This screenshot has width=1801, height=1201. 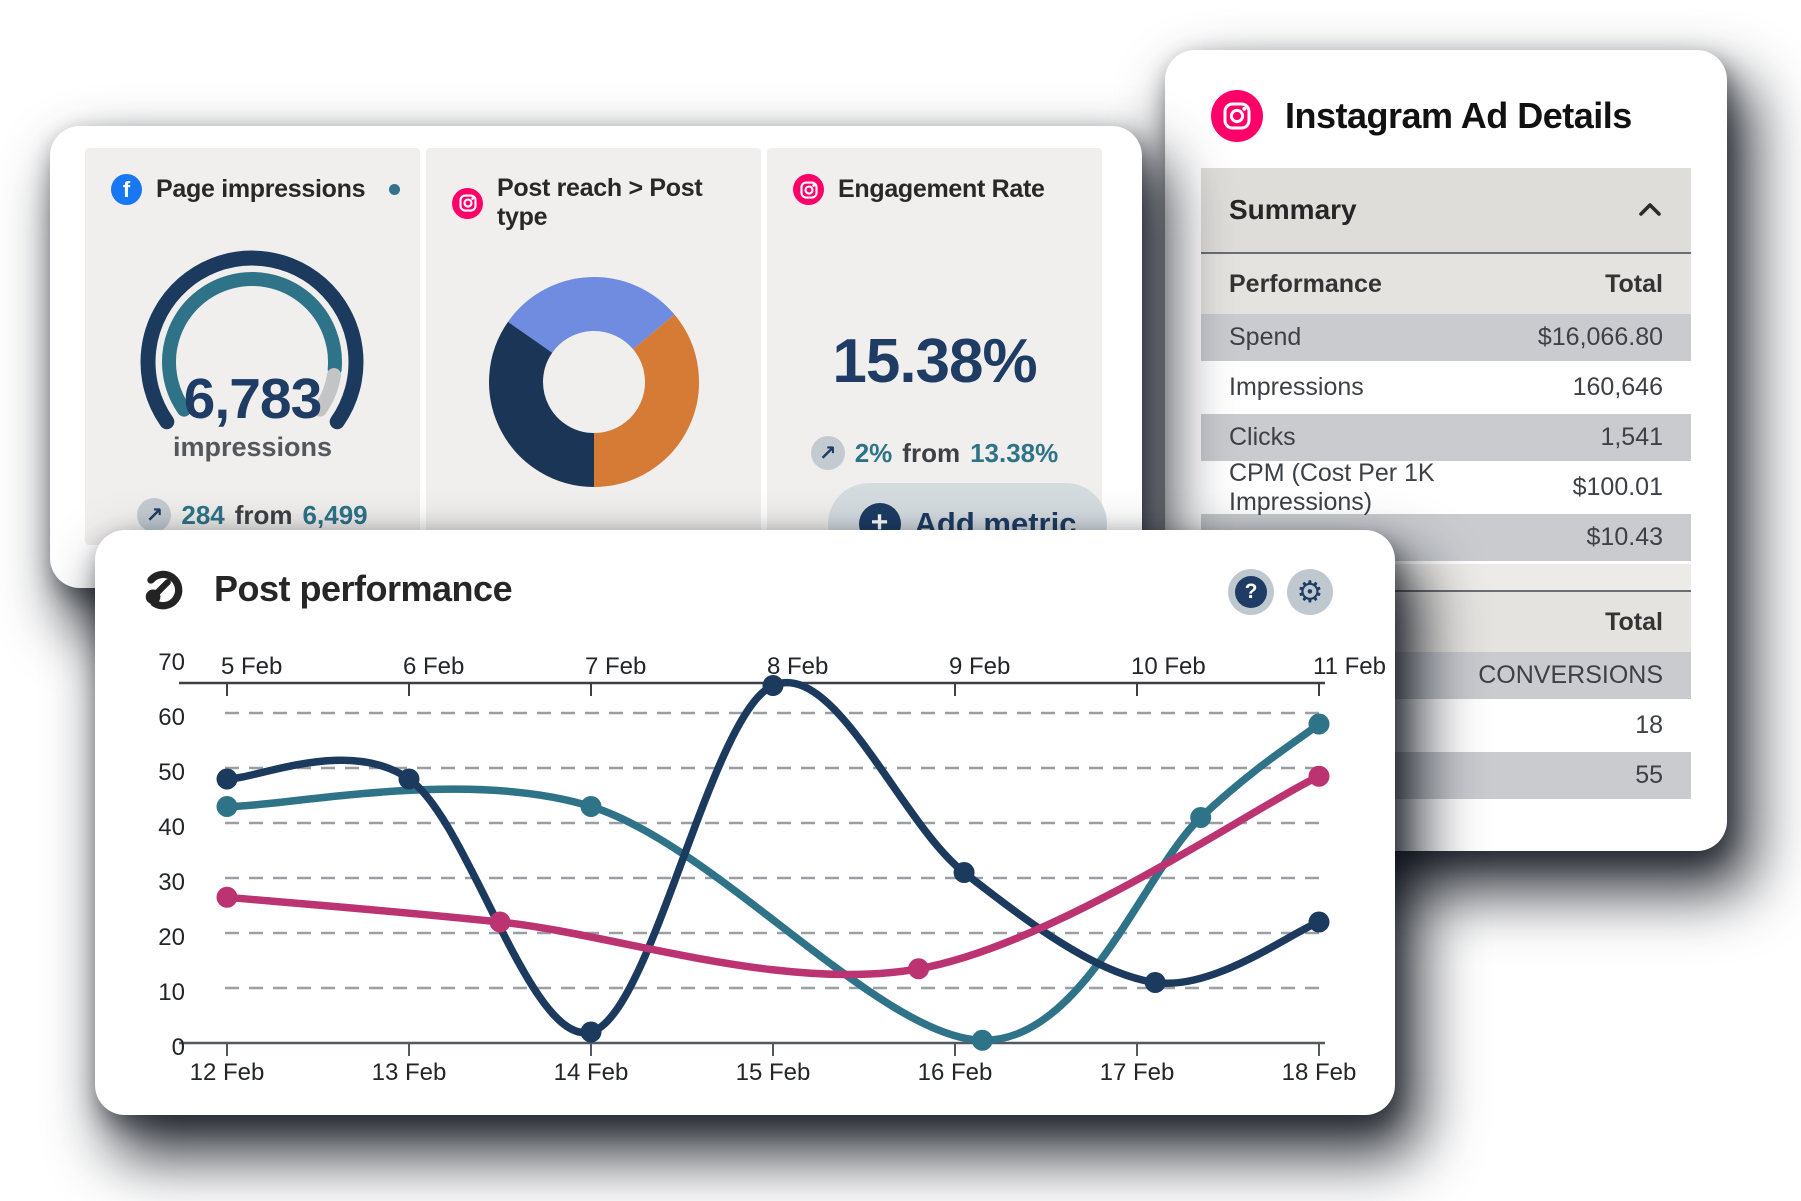 I want to click on gauge-outer-arc, so click(x=252, y=340).